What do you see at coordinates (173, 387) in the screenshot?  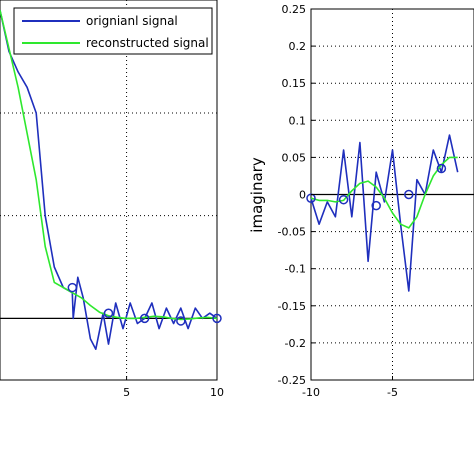 I see `left-ticks: 5 10` at bounding box center [173, 387].